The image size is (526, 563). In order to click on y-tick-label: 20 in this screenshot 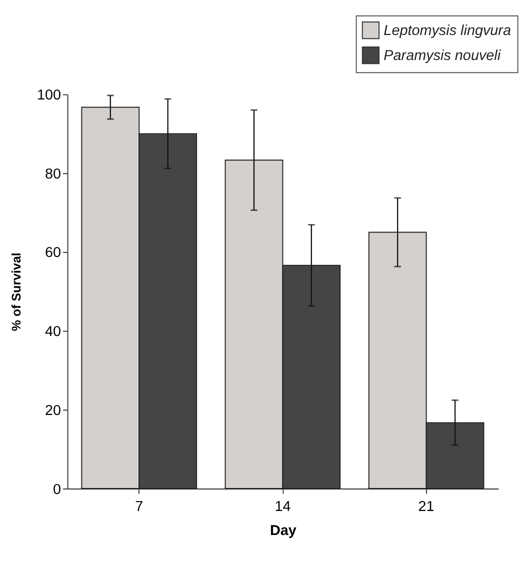, I will do `click(53, 410)`.